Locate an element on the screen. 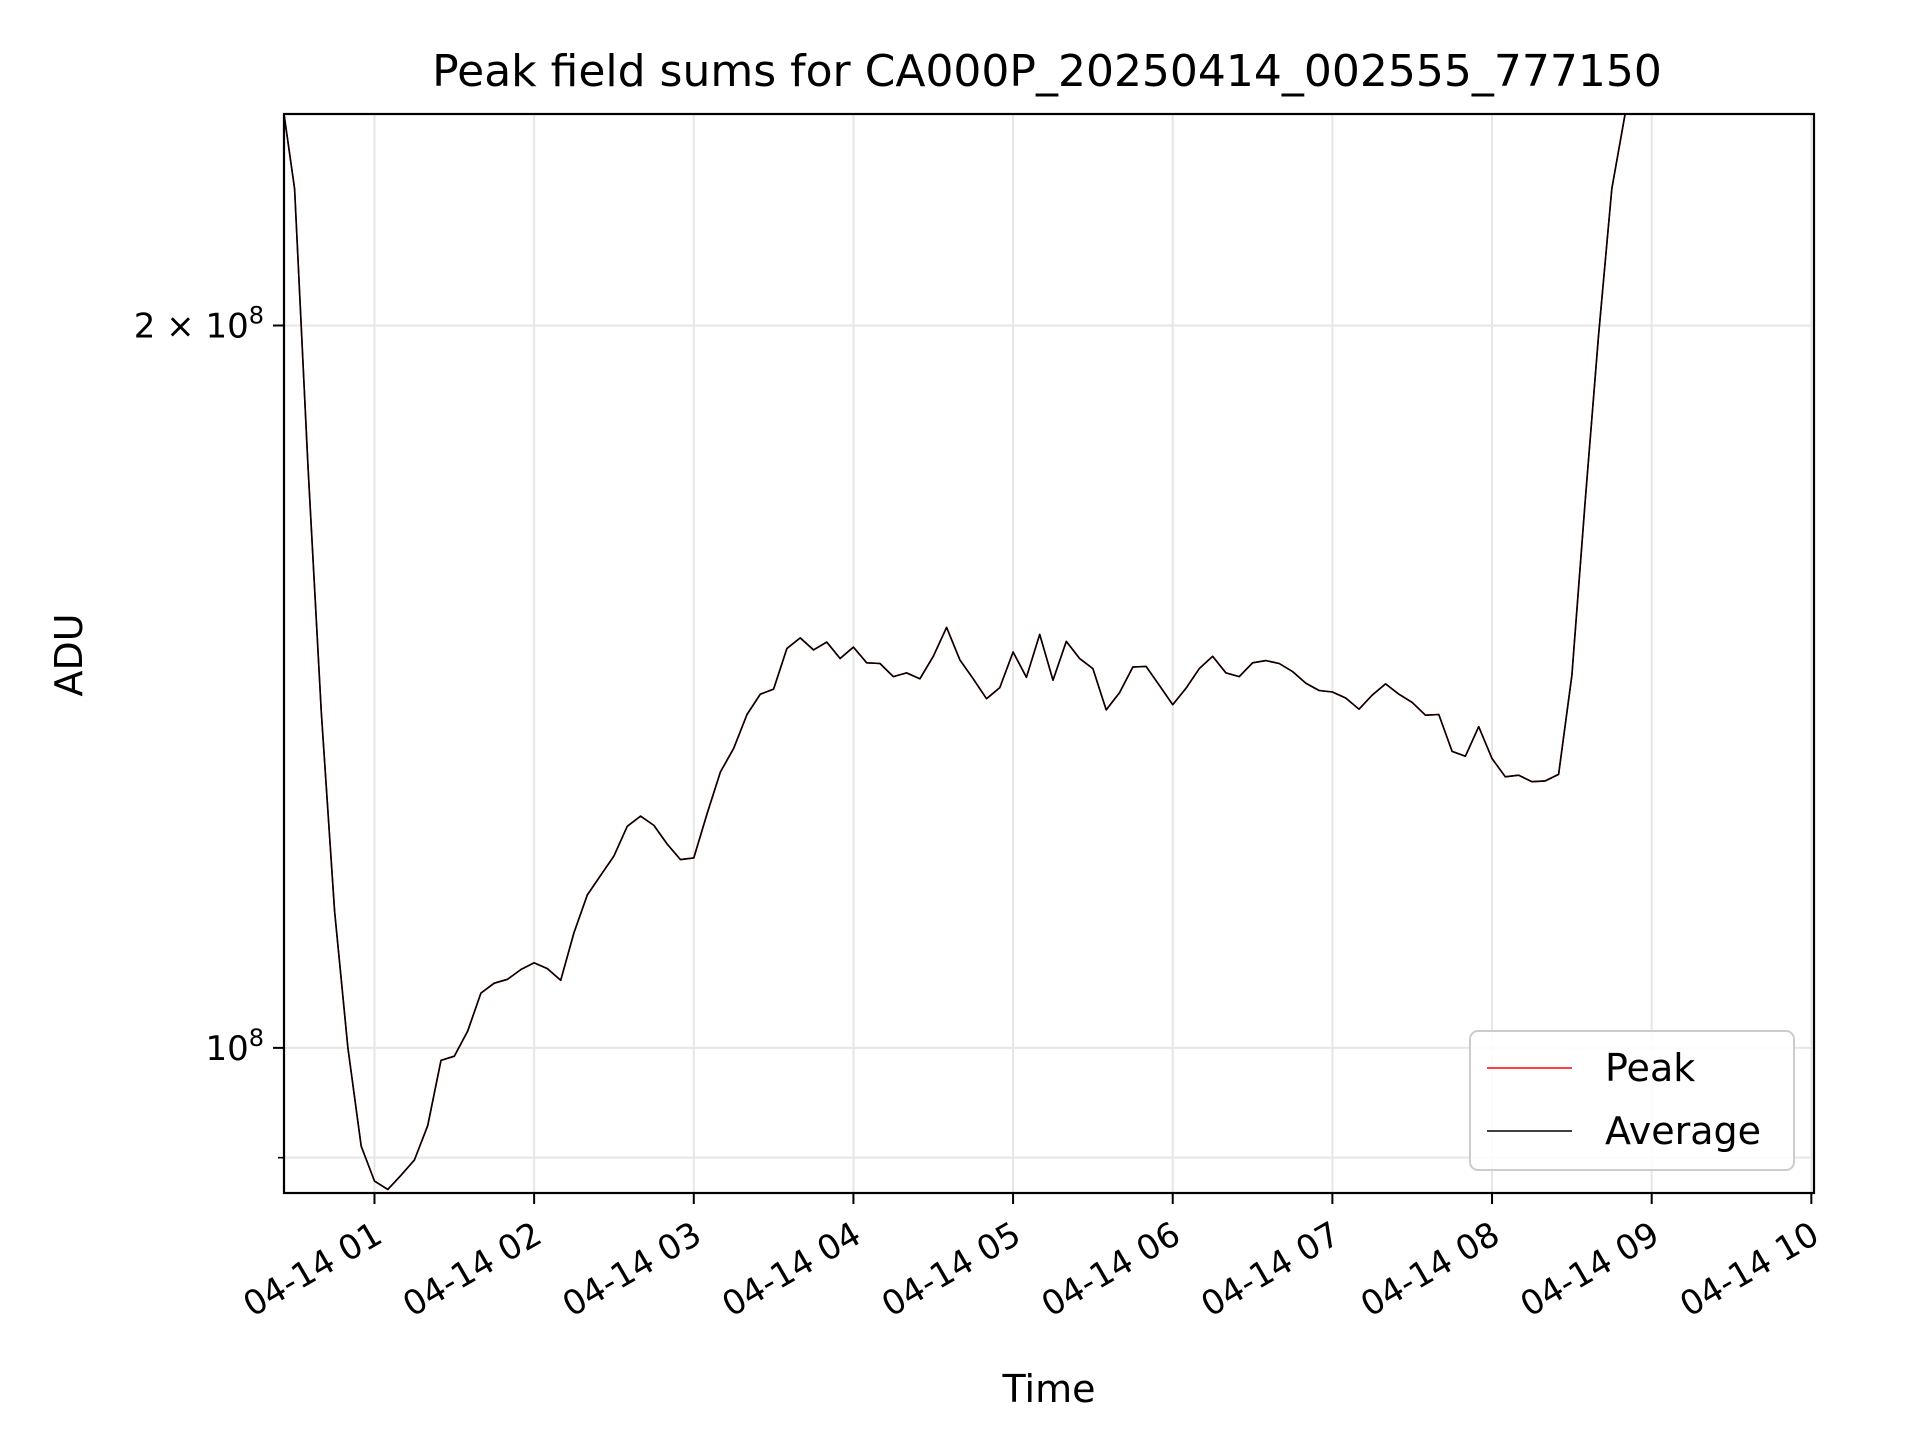  legend-label-average: Average is located at coordinates (1683, 1131).